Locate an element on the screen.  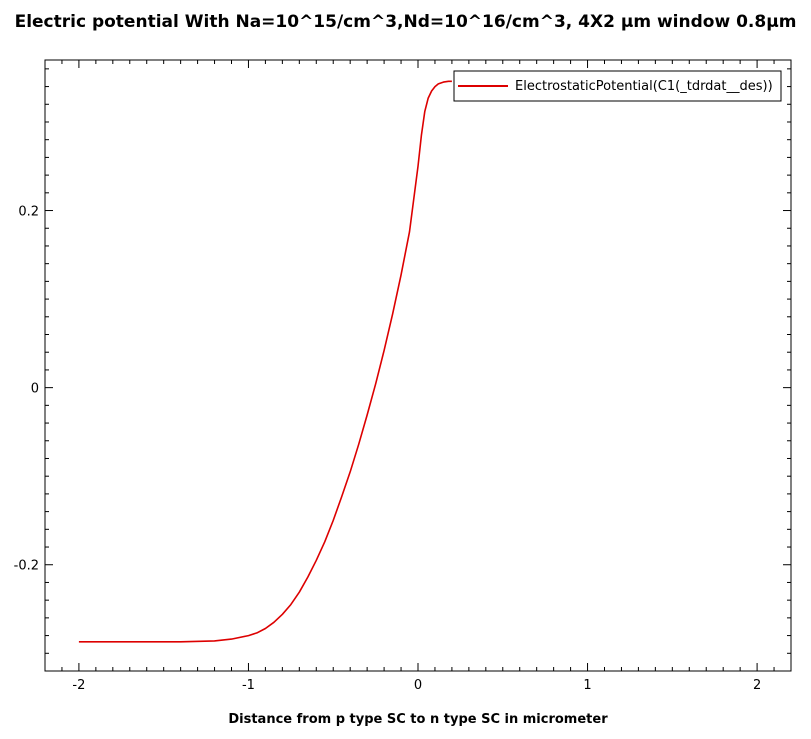
legend-entry-label: ElectrostaticPotential(C1(_tdrdat__des)) is located at coordinates (644, 86).